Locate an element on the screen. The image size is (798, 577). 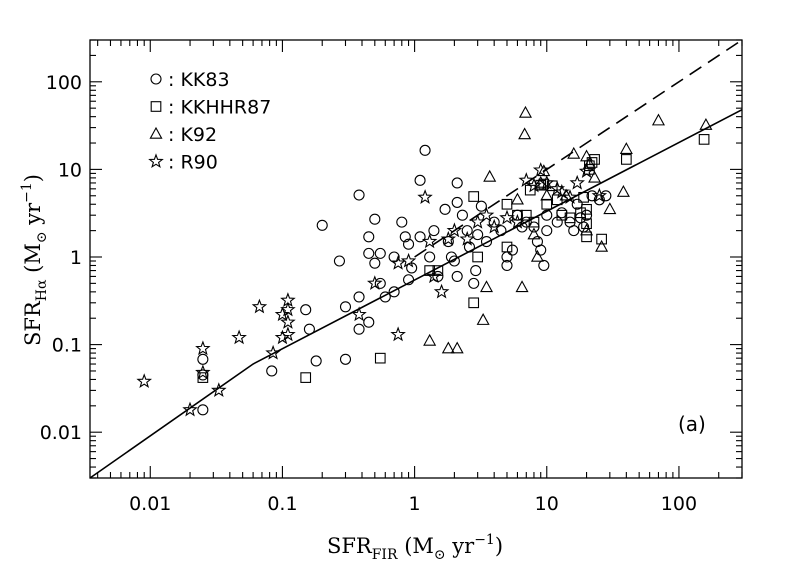
legend-label: : KKHHR87 is located at coordinates (219, 108).